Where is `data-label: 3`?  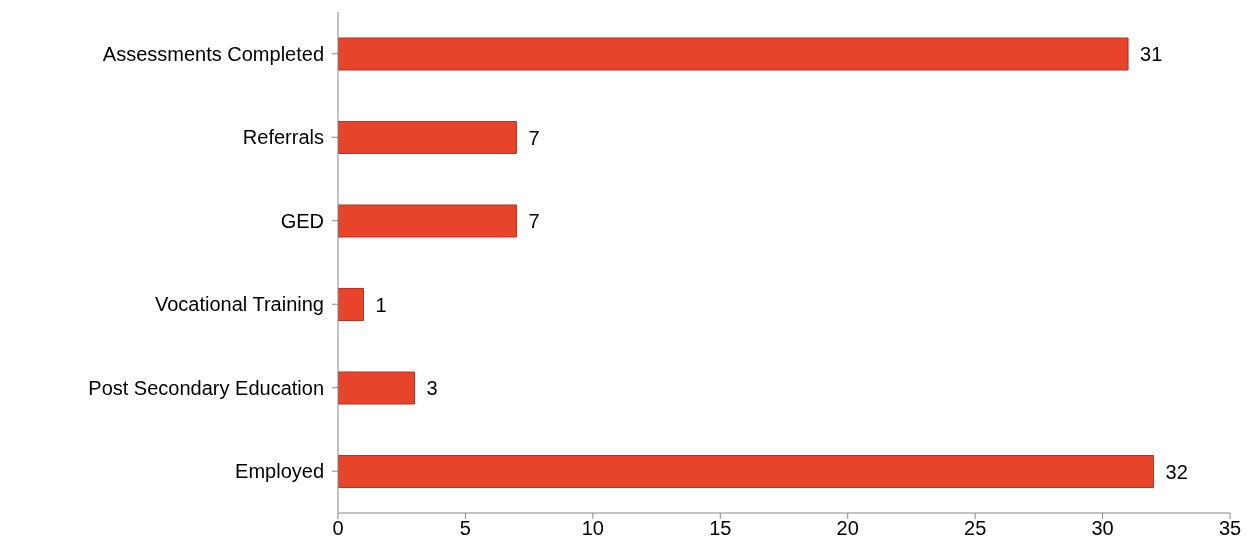
data-label: 3 is located at coordinates (432, 388).